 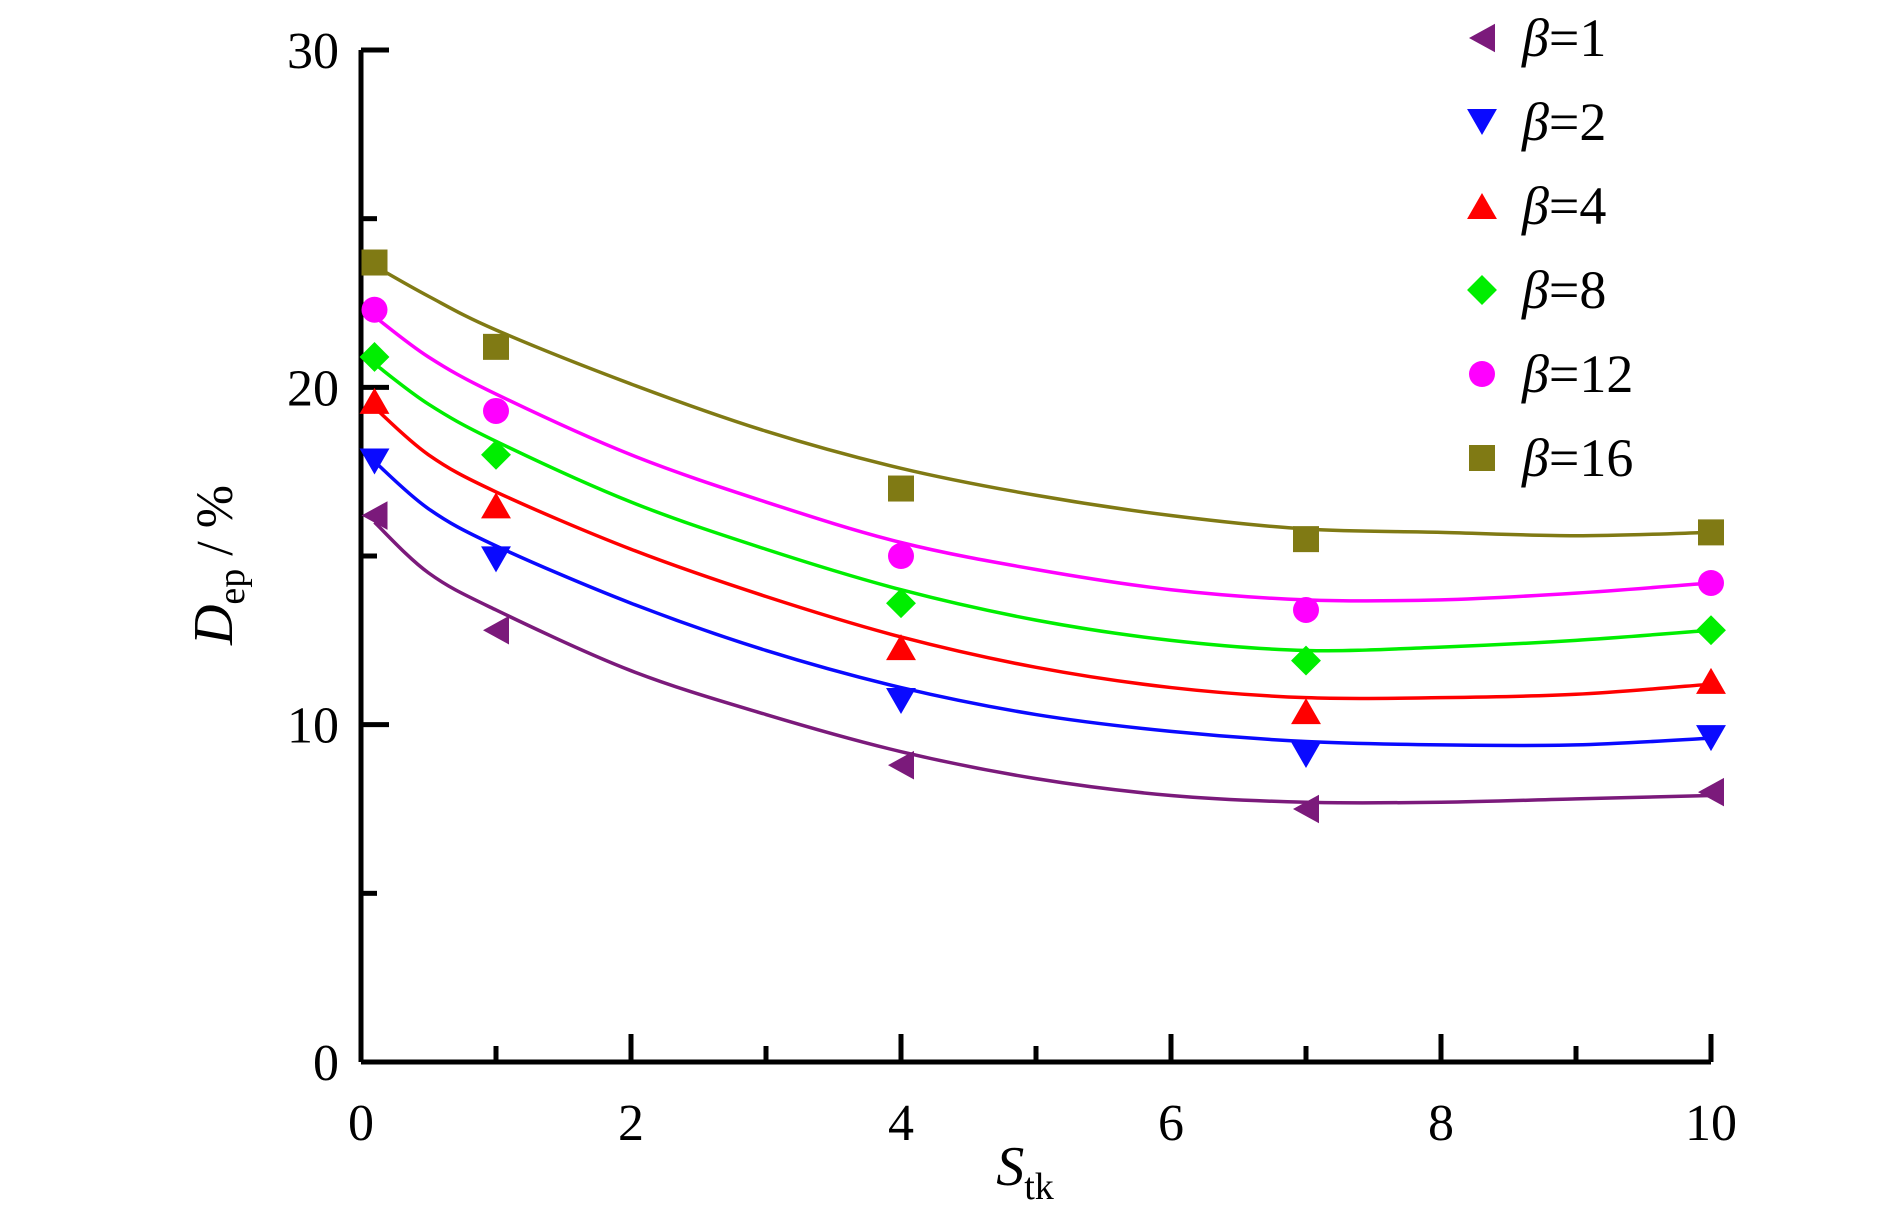 What do you see at coordinates (313, 51) in the screenshot?
I see `y-tick-label: 30` at bounding box center [313, 51].